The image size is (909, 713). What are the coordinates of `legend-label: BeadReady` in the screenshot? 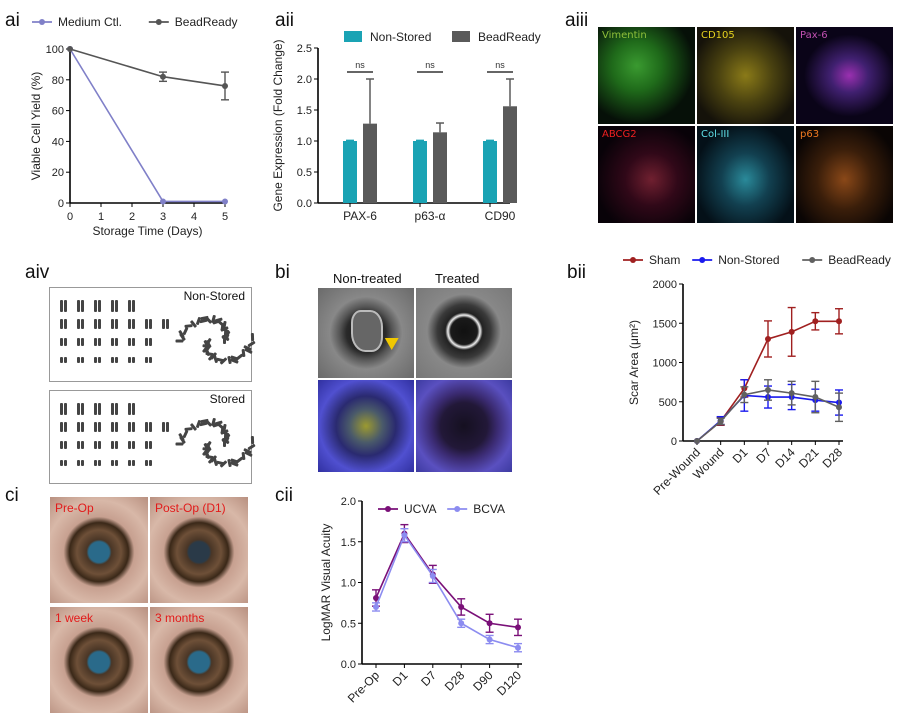 It's located at (206, 22).